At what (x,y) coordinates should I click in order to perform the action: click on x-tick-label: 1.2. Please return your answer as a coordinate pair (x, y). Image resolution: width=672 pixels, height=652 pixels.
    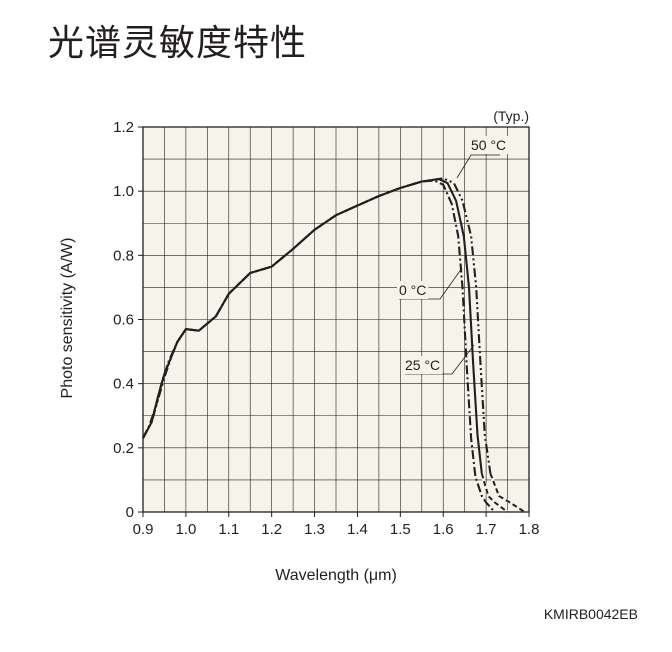
    Looking at the image, I should click on (271, 529).